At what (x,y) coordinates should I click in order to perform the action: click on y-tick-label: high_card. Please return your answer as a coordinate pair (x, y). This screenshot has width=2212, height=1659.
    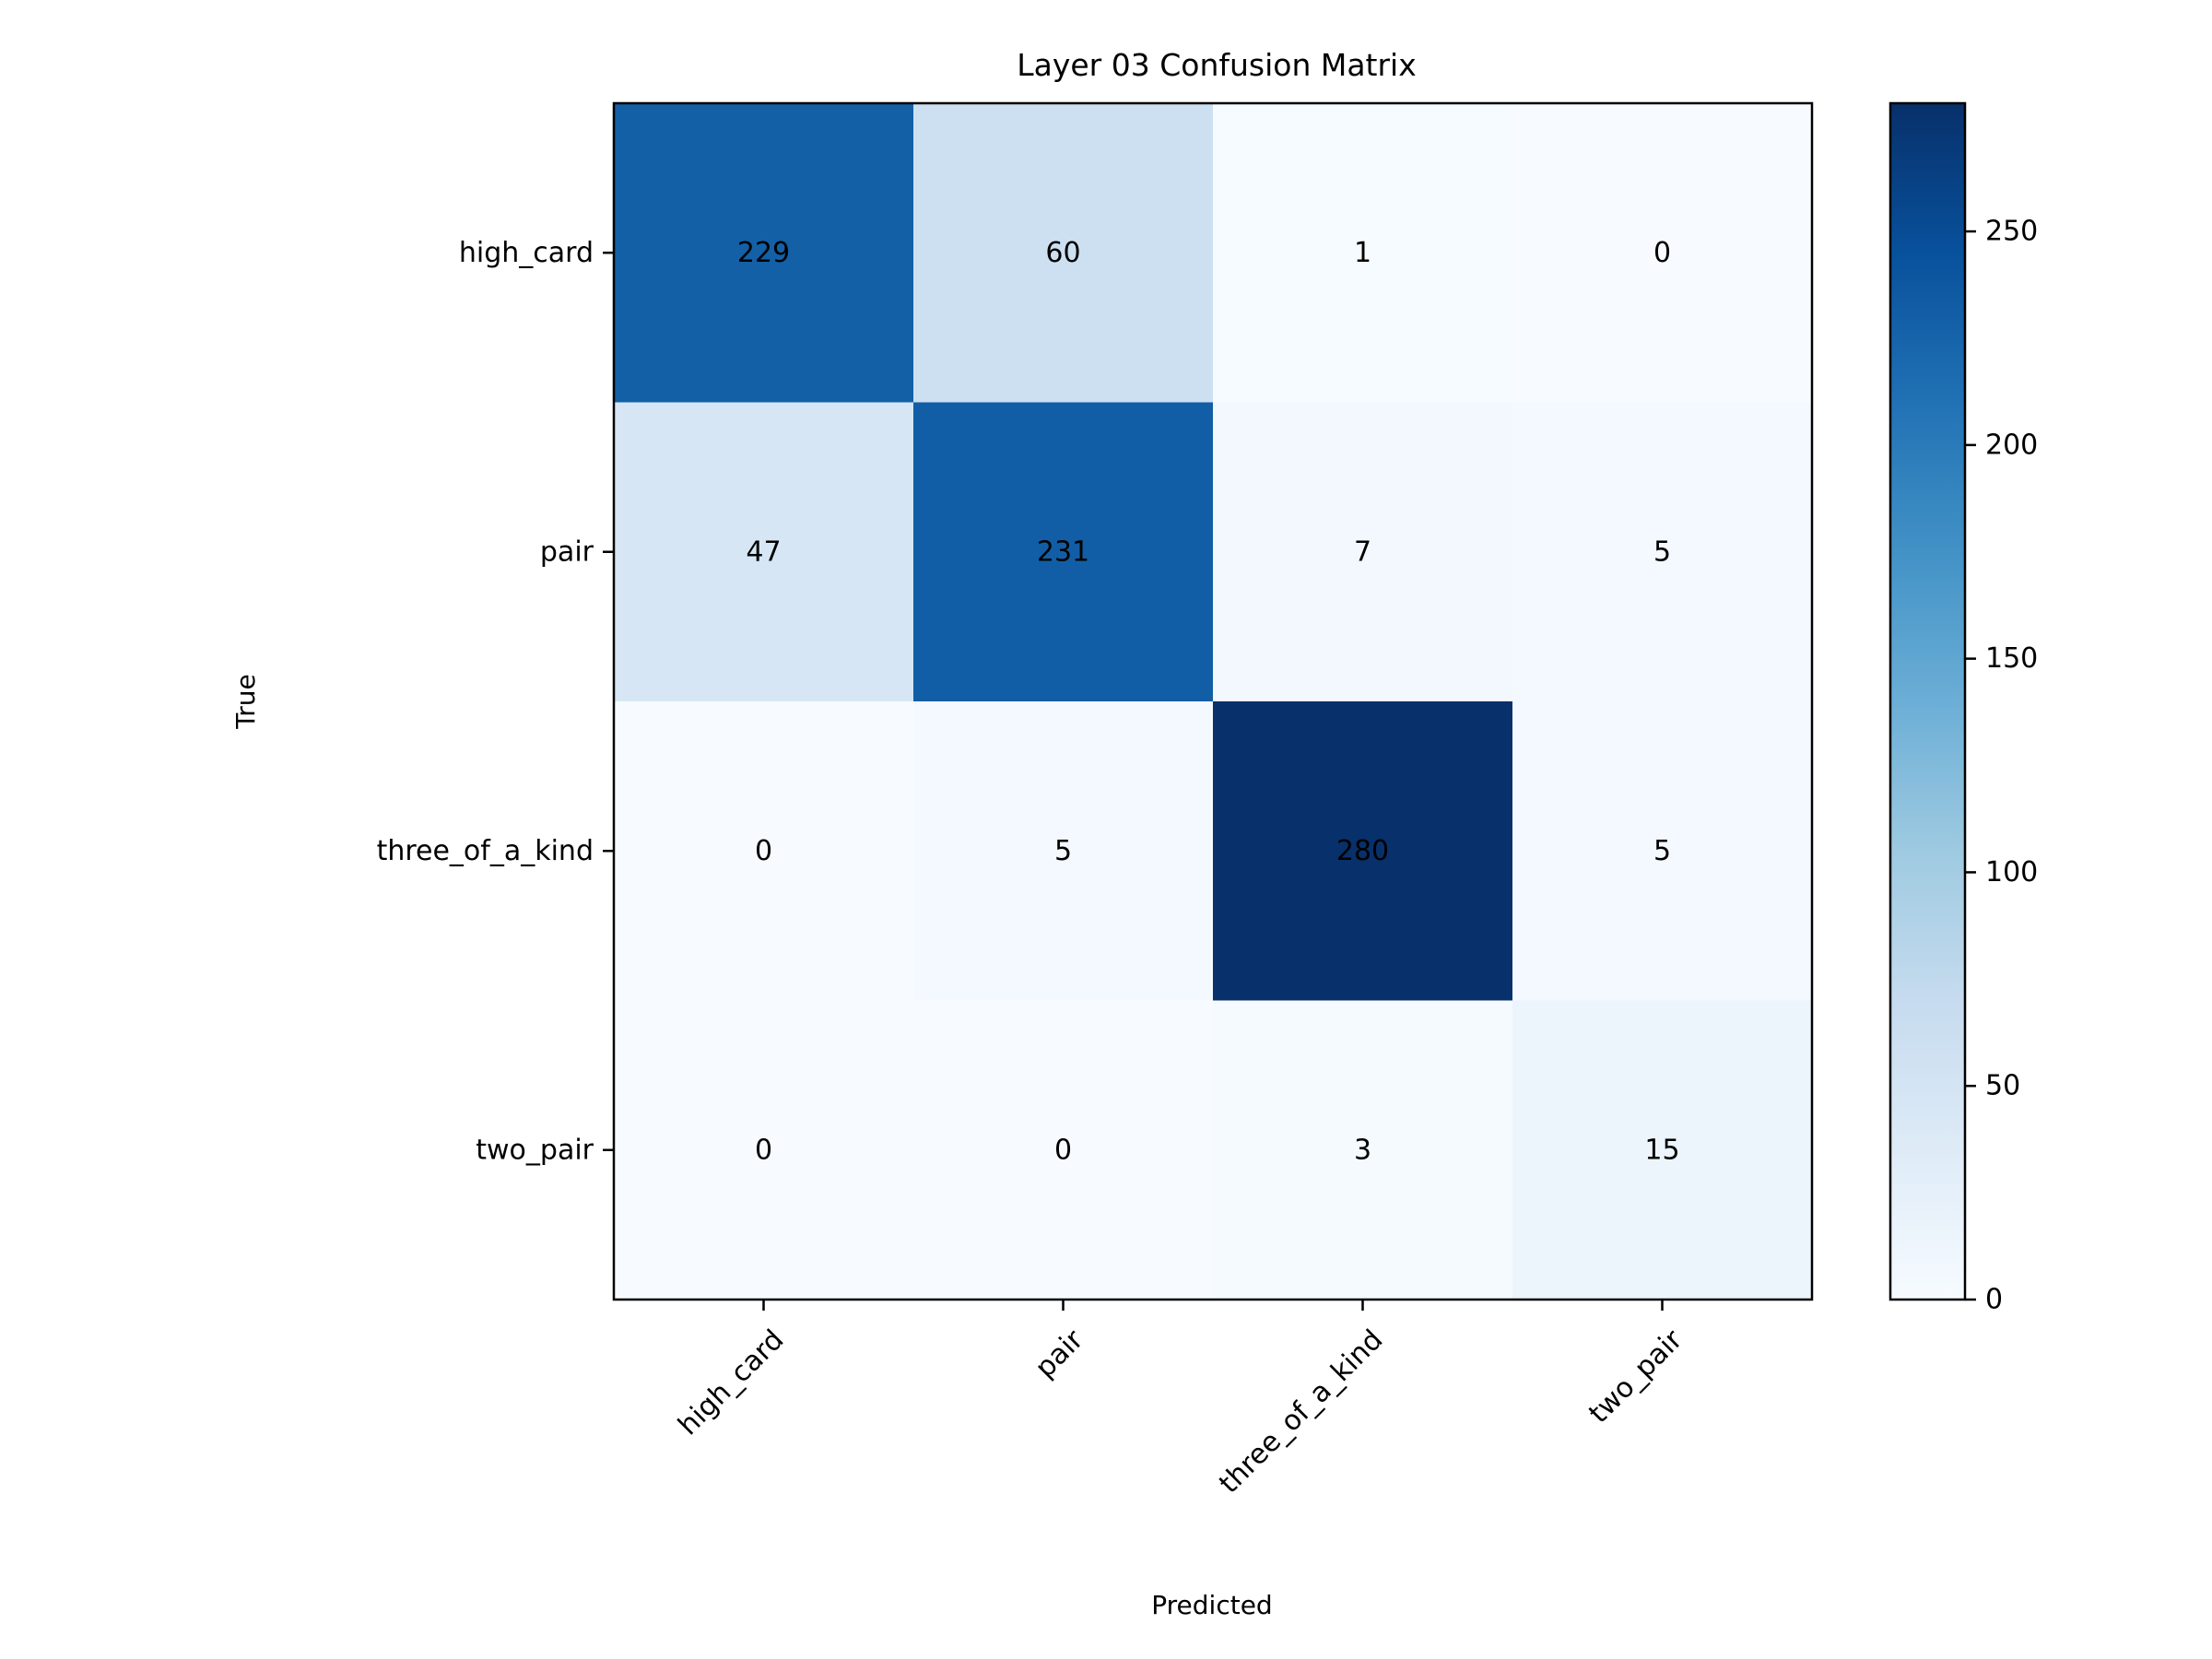
    Looking at the image, I should click on (526, 253).